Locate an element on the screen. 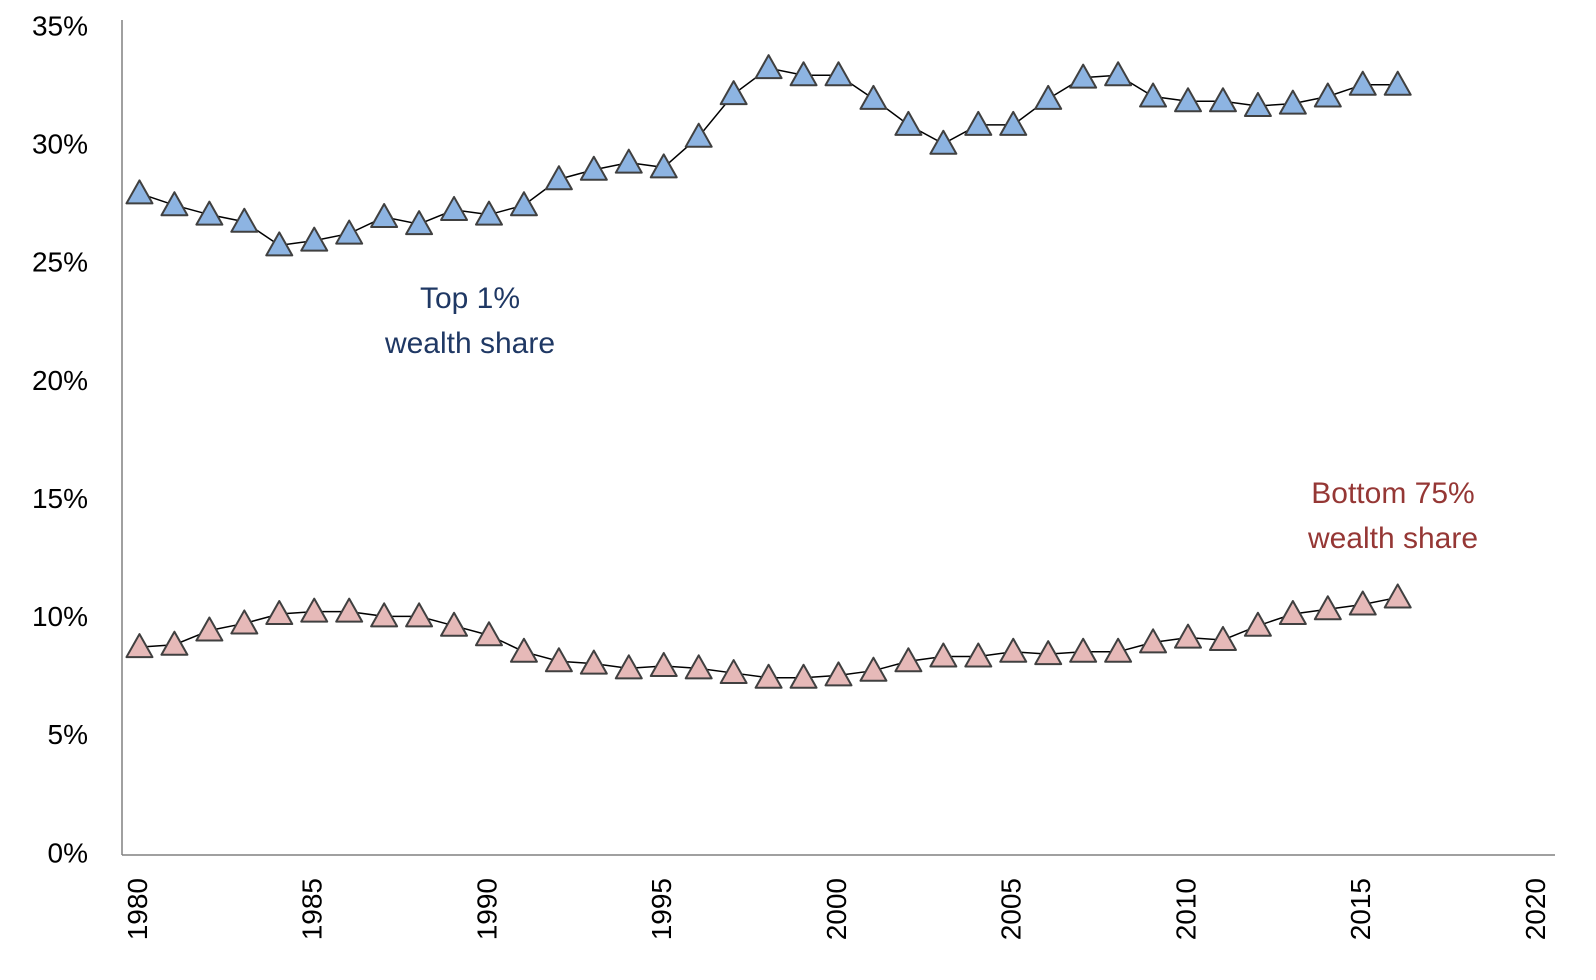 This screenshot has width=1596, height=980. y-tick-label: 0% is located at coordinates (68, 852).